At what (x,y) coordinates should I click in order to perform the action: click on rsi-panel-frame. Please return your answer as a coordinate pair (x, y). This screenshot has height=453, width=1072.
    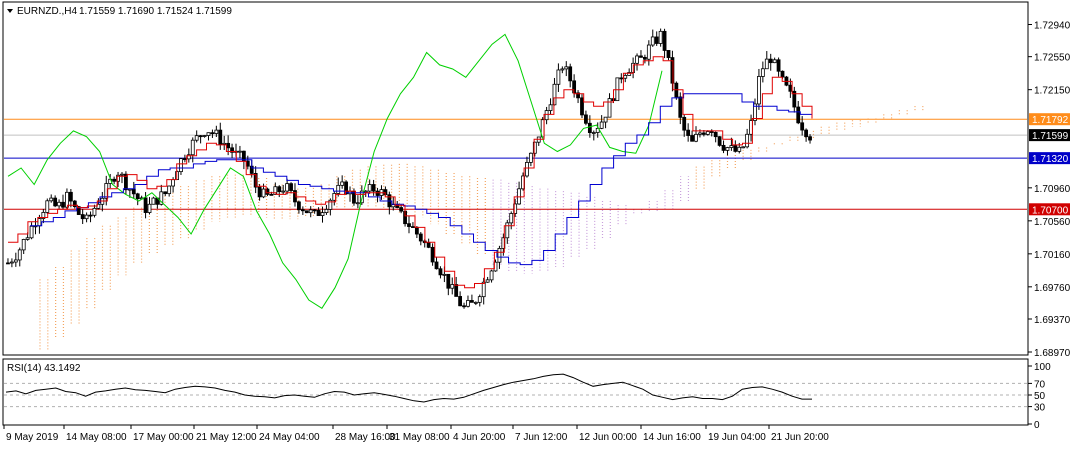
    Looking at the image, I should click on (515, 392).